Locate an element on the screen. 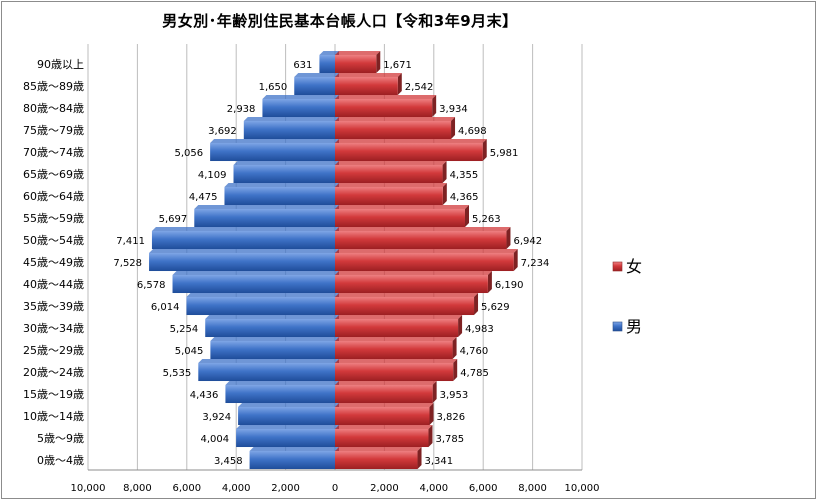  category-label: 40歳～44歳 is located at coordinates (53, 284).